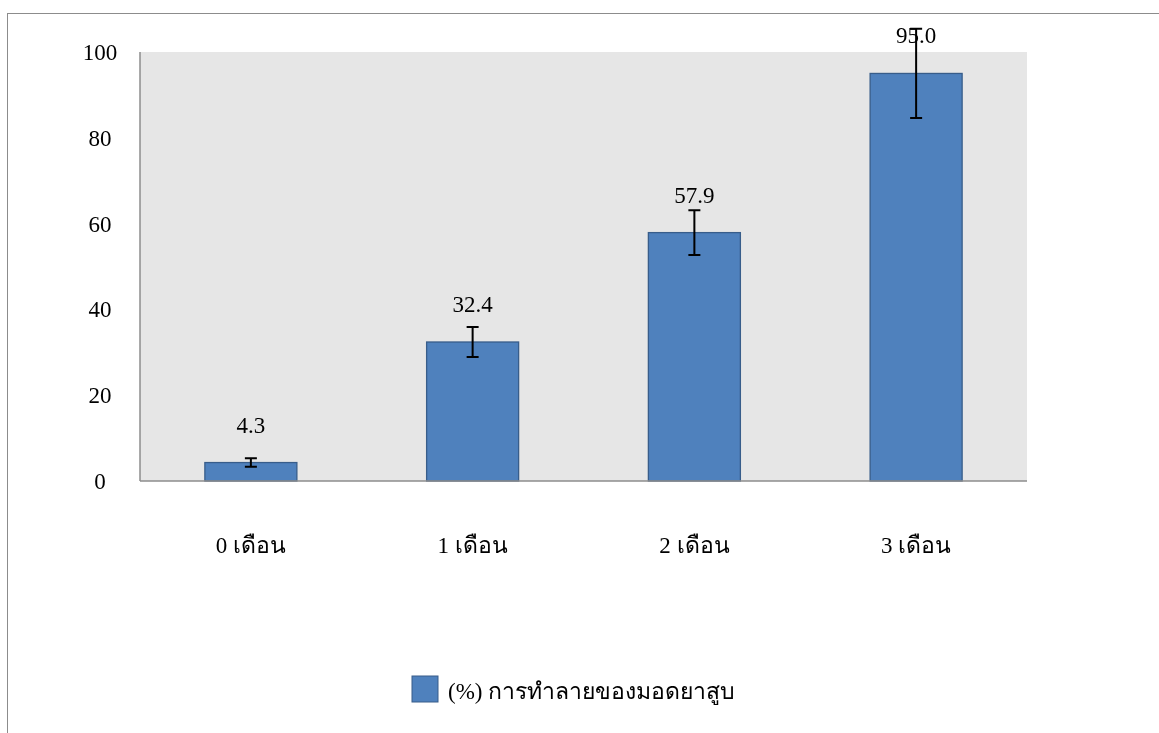 This screenshot has height=733, width=1159. Describe the element at coordinates (100, 481) in the screenshot. I see `y-tick-label: 0` at that location.